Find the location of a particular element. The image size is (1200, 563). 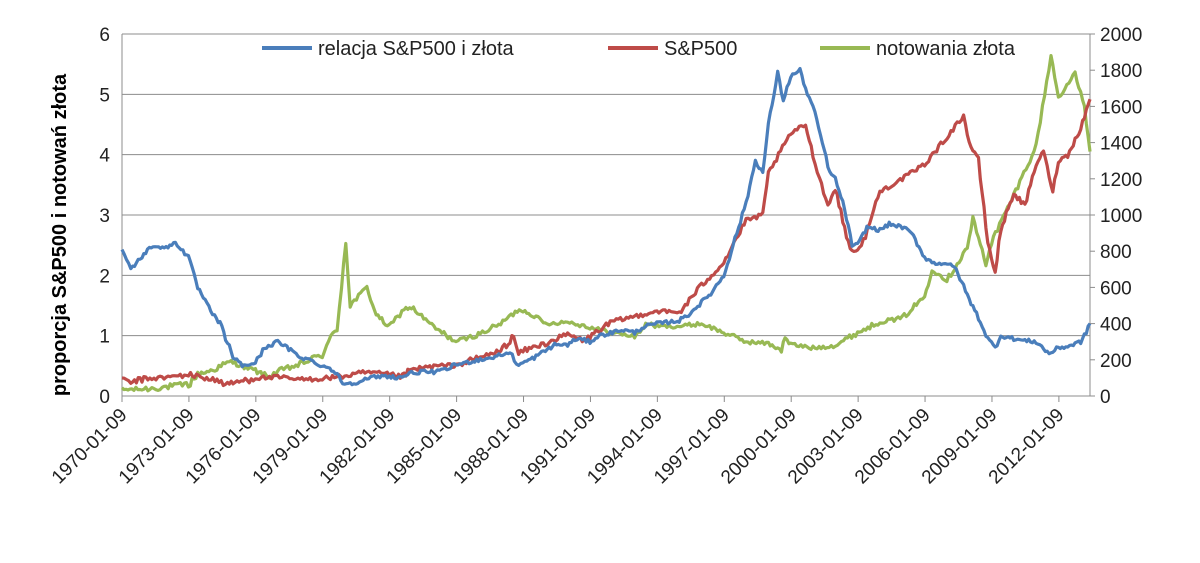

legend-label-0: relacja S&P500 i złota is located at coordinates (416, 49).